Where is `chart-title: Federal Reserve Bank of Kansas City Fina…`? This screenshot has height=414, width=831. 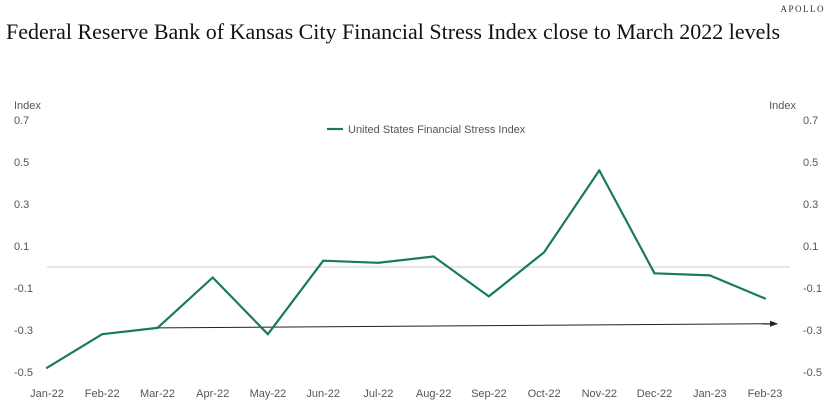 chart-title: Federal Reserve Bank of Kansas City Fina… is located at coordinates (393, 31).